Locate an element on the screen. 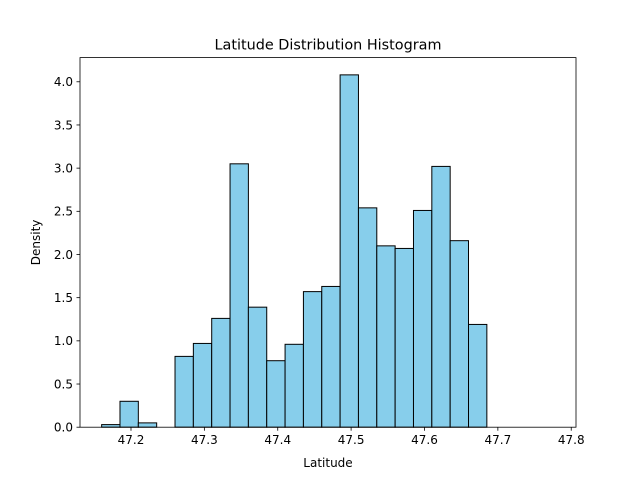  x-tick-label-5: 47.7 is located at coordinates (497, 440).